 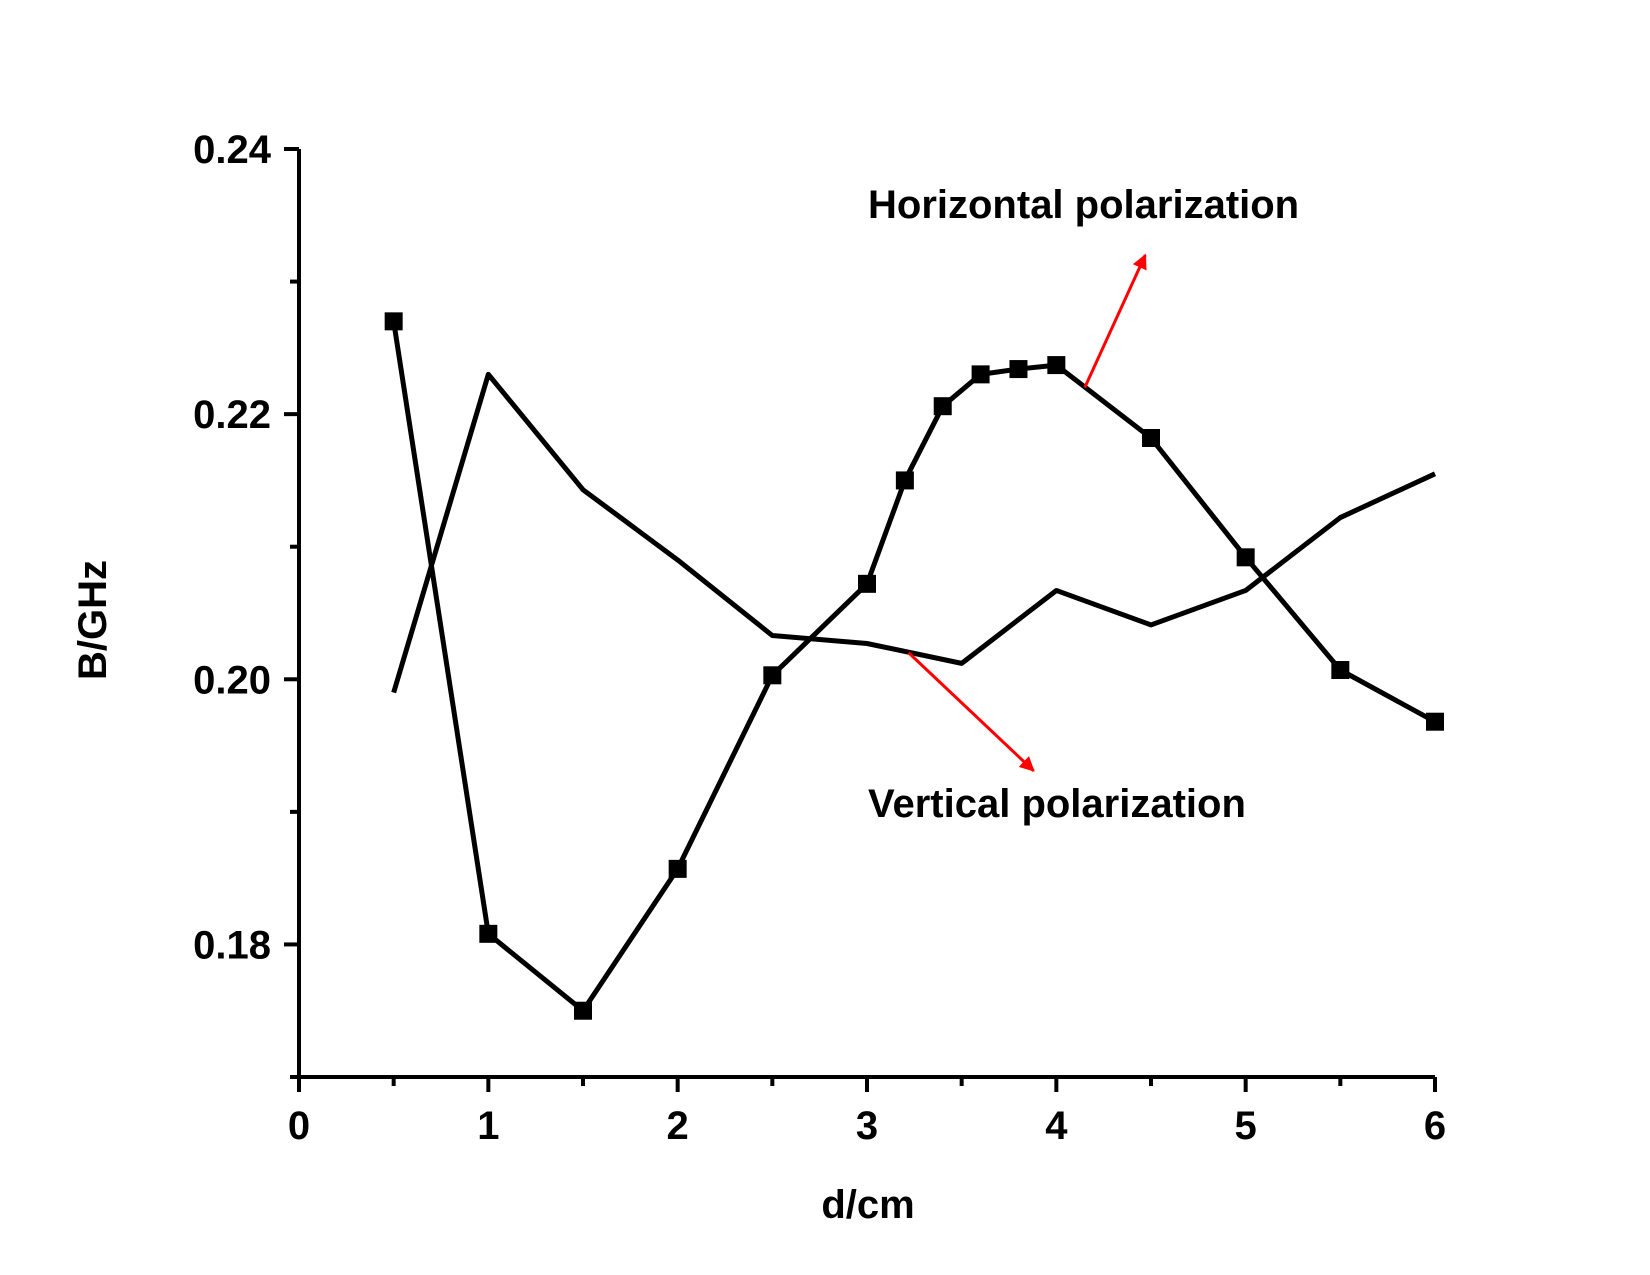 What do you see at coordinates (867, 1126) in the screenshot?
I see `x-tick-label: 3` at bounding box center [867, 1126].